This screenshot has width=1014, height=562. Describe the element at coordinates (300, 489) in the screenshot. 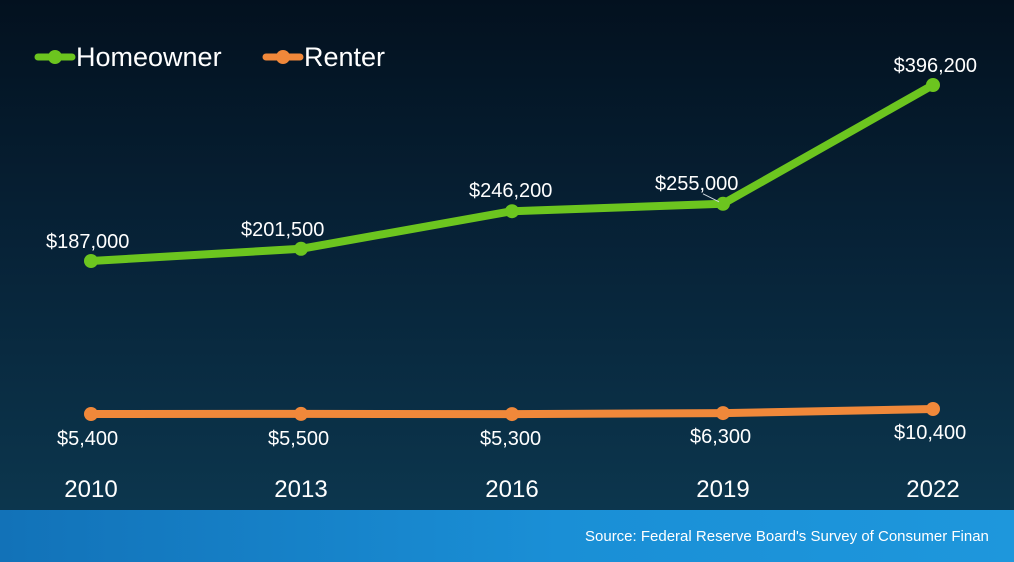

I see `x-tick-2013: 2013` at that location.